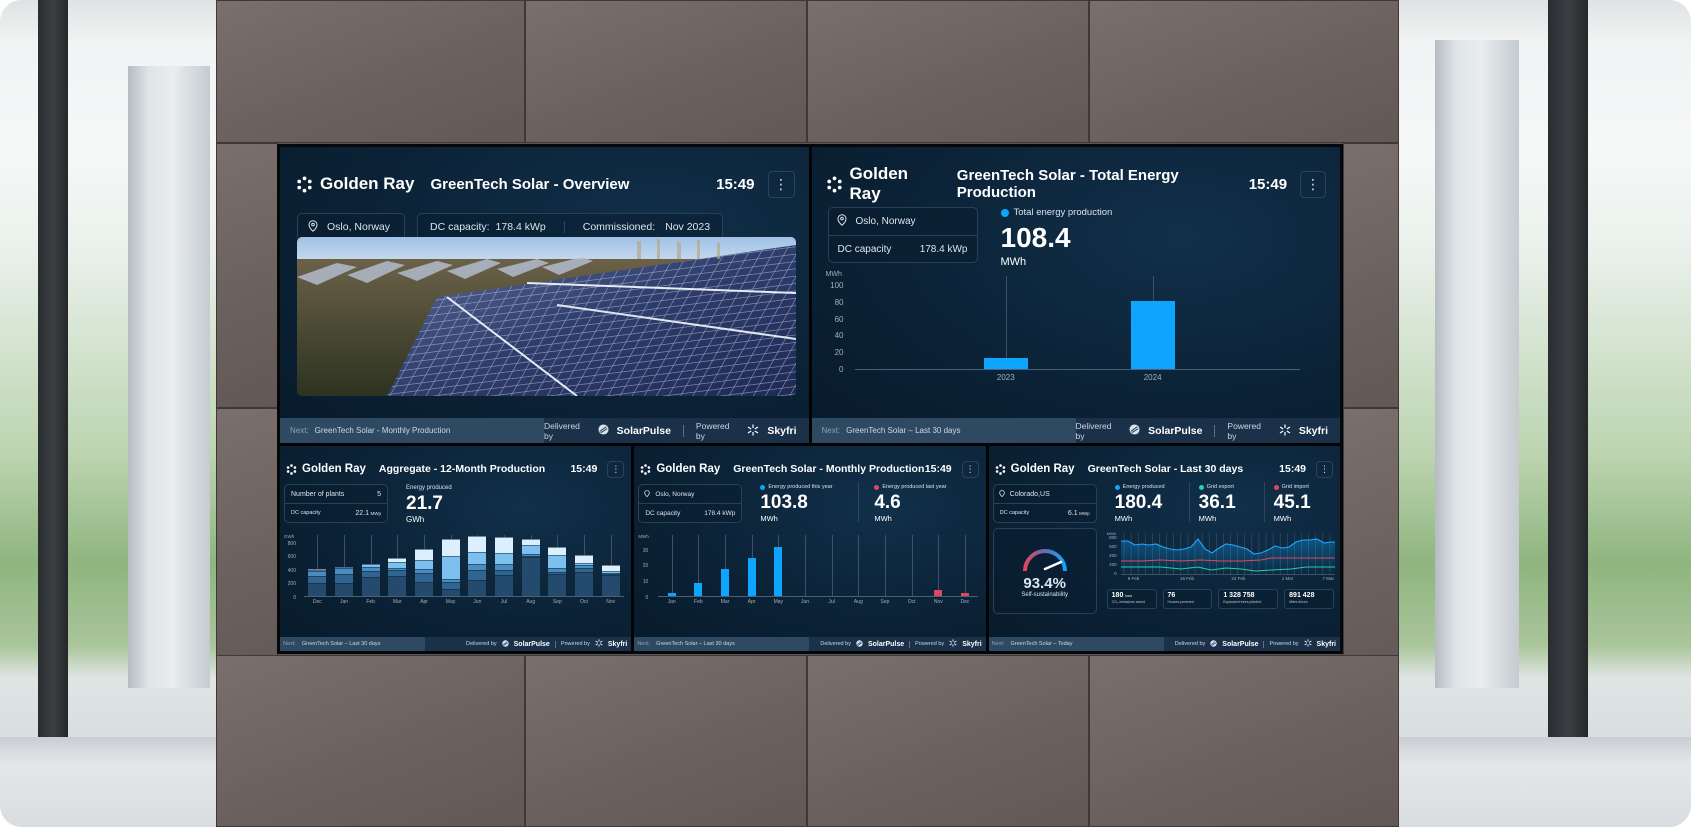 The image size is (1691, 827). Describe the element at coordinates (530, 184) in the screenshot. I see `tile-title: GreenTech Solar - Overview` at that location.